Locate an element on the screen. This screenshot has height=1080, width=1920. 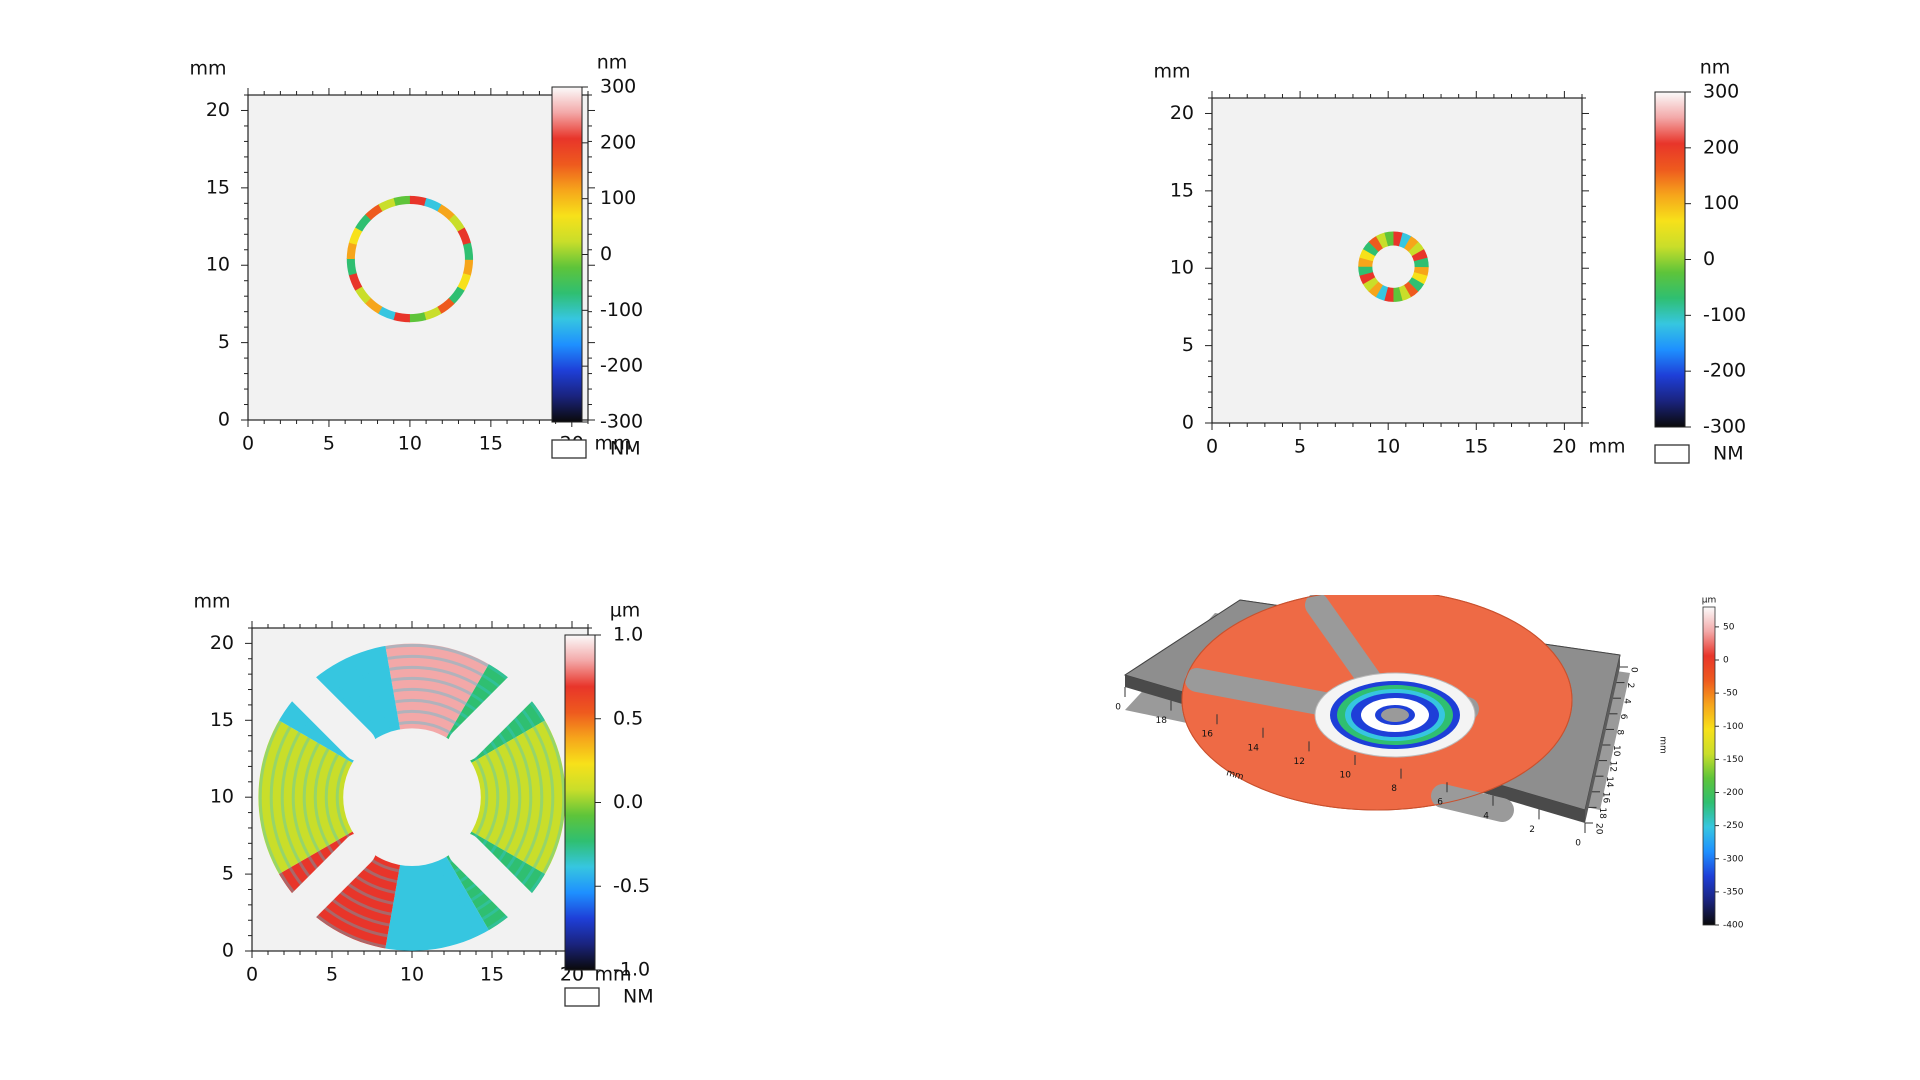
plot-area is located at coordinates (418, 257).